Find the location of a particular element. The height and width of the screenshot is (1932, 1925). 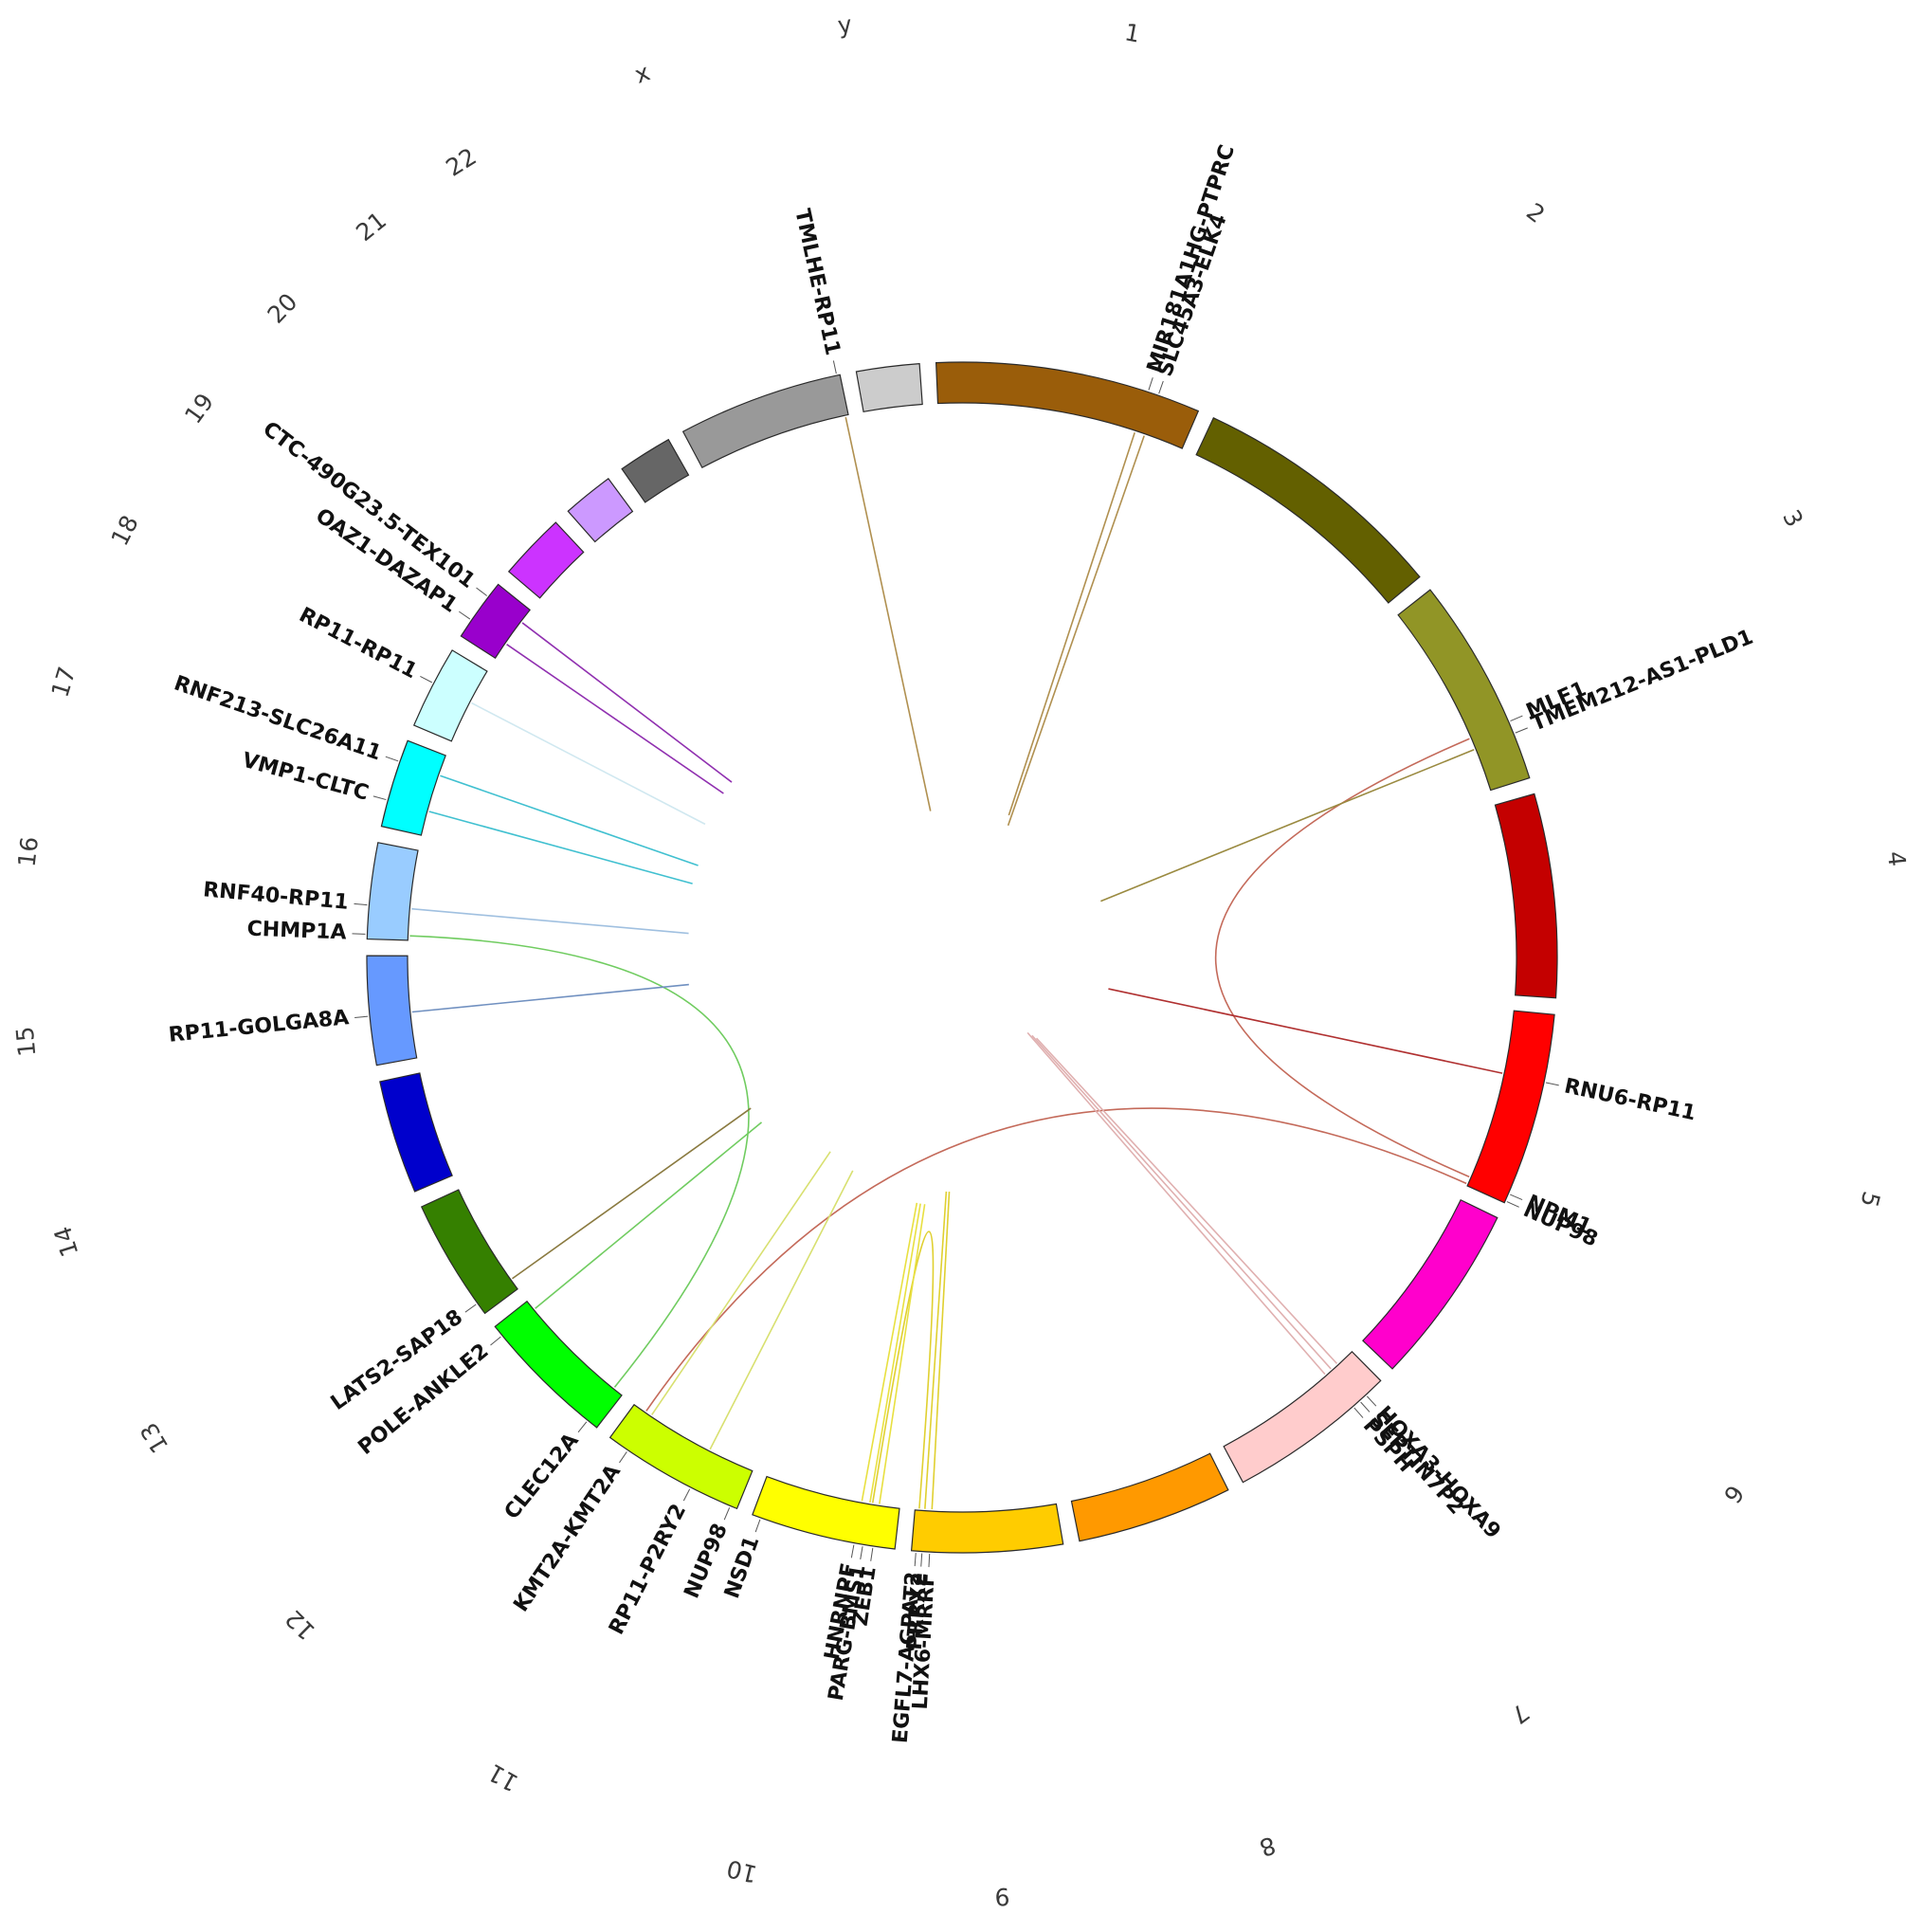

chromosome-number-10: 10 is located at coordinates (742, 1871).